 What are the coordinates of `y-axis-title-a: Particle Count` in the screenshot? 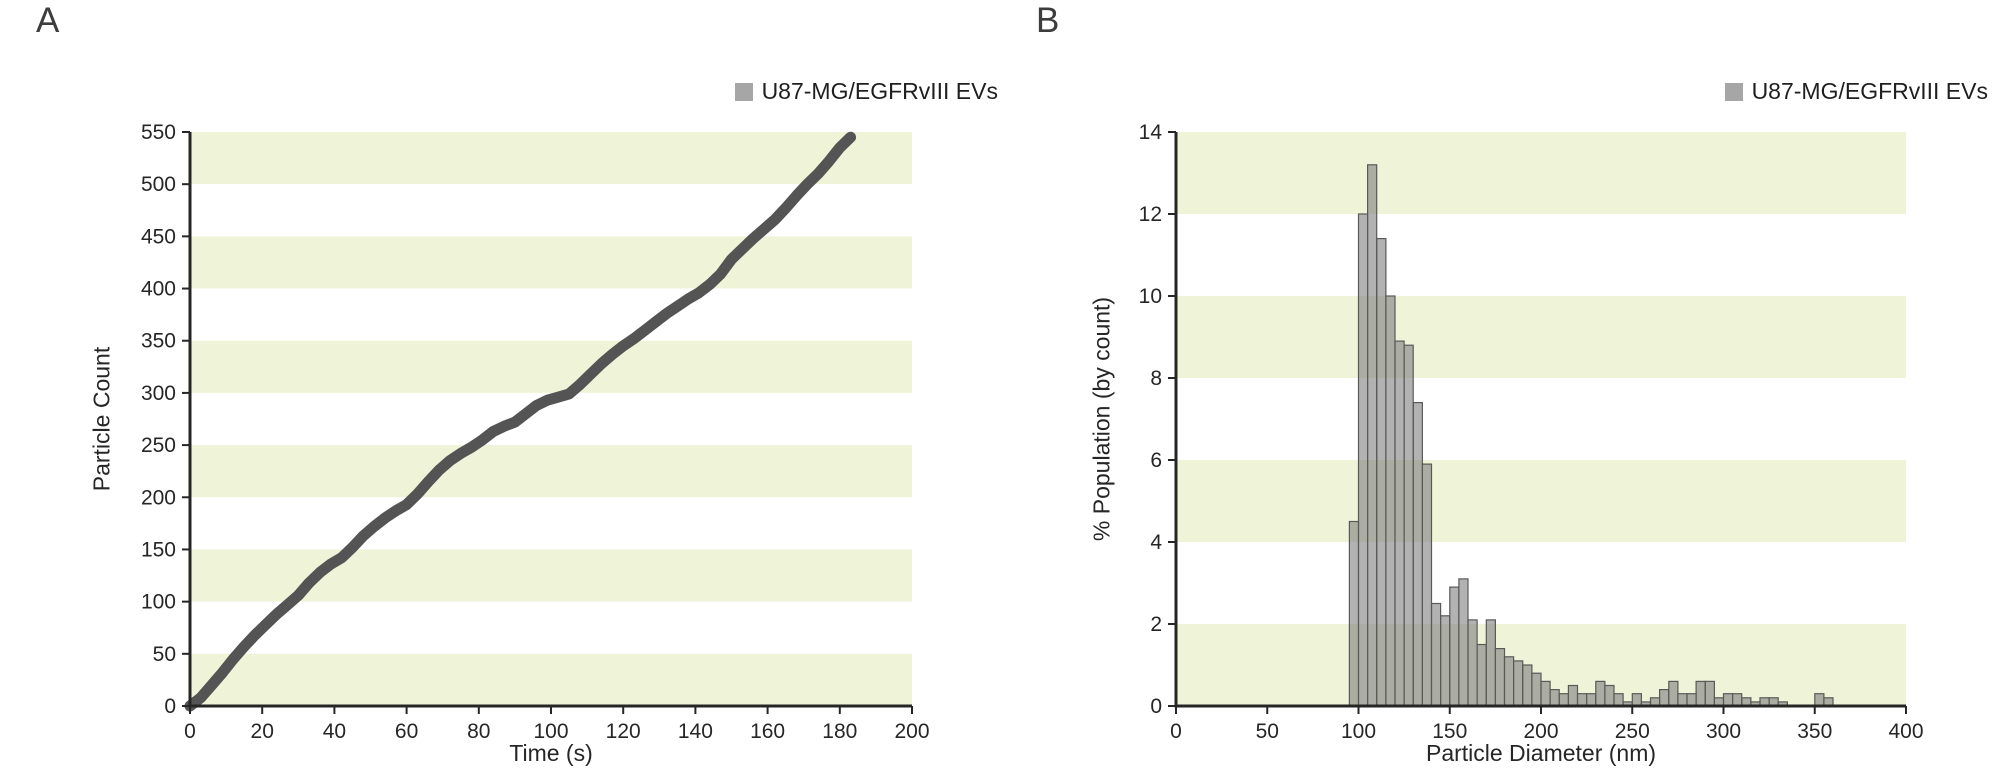 It's located at (101, 419).